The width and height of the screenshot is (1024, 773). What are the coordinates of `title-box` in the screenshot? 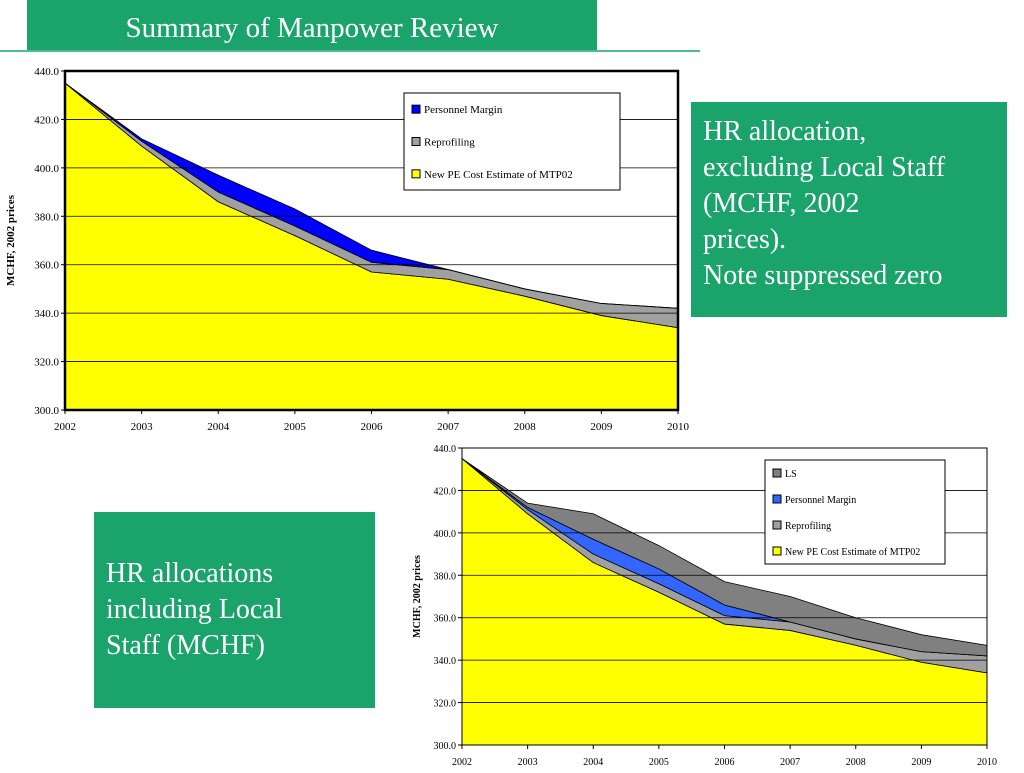 It's located at (312, 25).